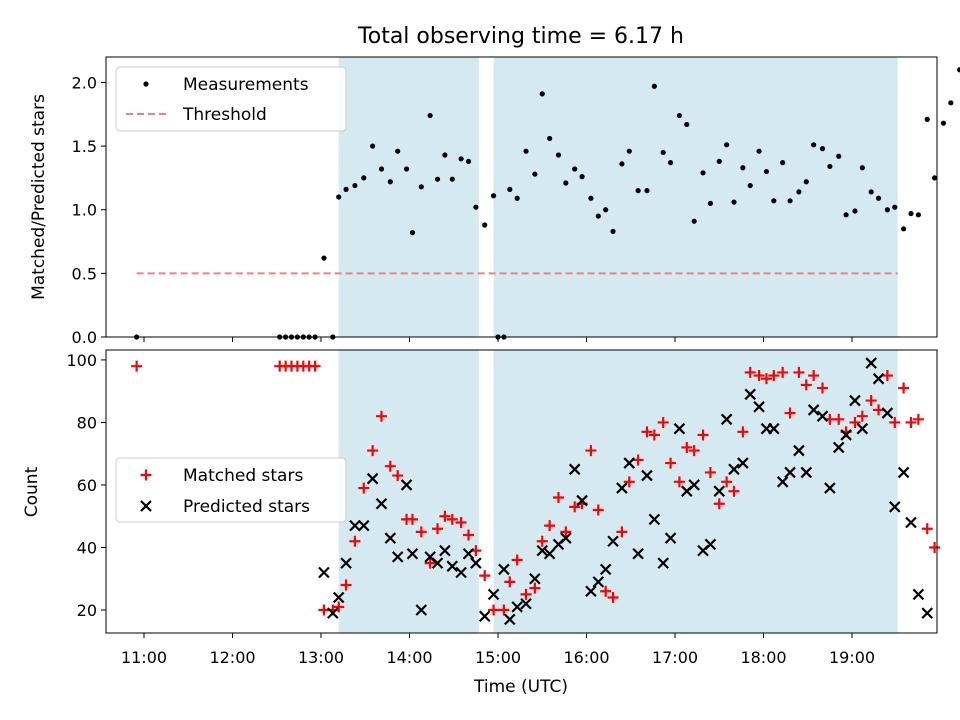 This screenshot has width=960, height=720. What do you see at coordinates (520, 687) in the screenshot?
I see `x-axis-label: Time (UTC)` at bounding box center [520, 687].